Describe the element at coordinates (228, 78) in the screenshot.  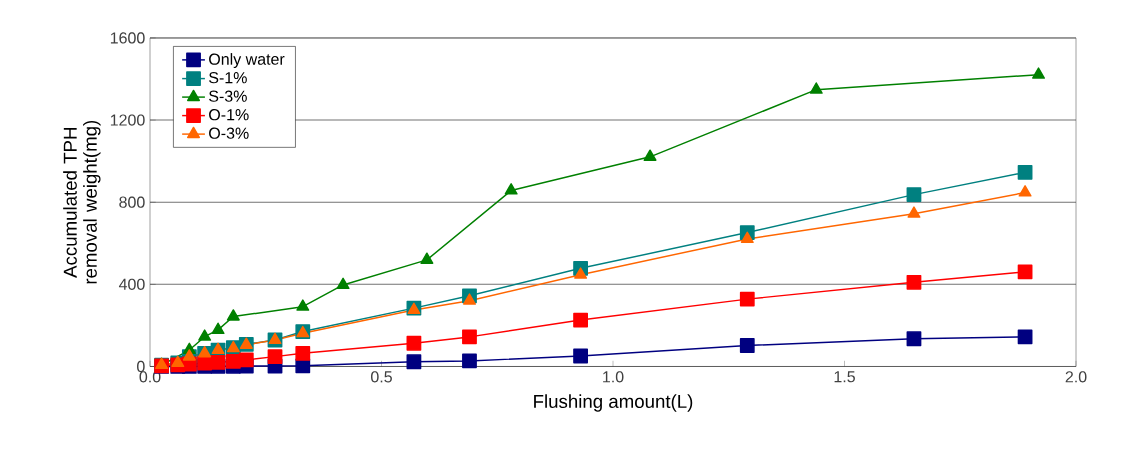
I see `legend-label: S-1%` at that location.